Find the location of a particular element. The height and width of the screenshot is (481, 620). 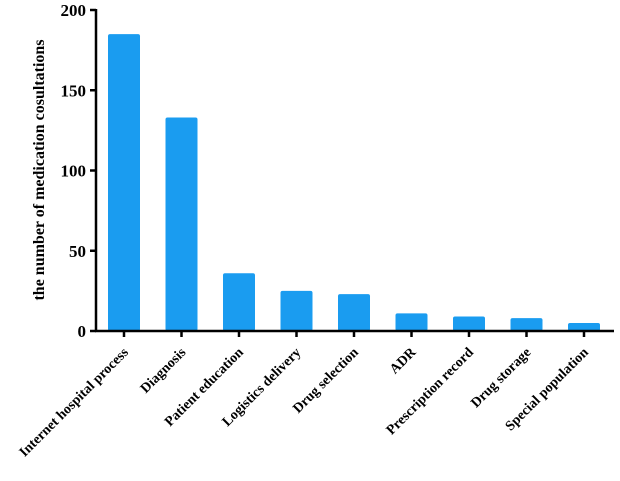

y-axis-ticks: 0 50 100 150 200 is located at coordinates (78, 171).